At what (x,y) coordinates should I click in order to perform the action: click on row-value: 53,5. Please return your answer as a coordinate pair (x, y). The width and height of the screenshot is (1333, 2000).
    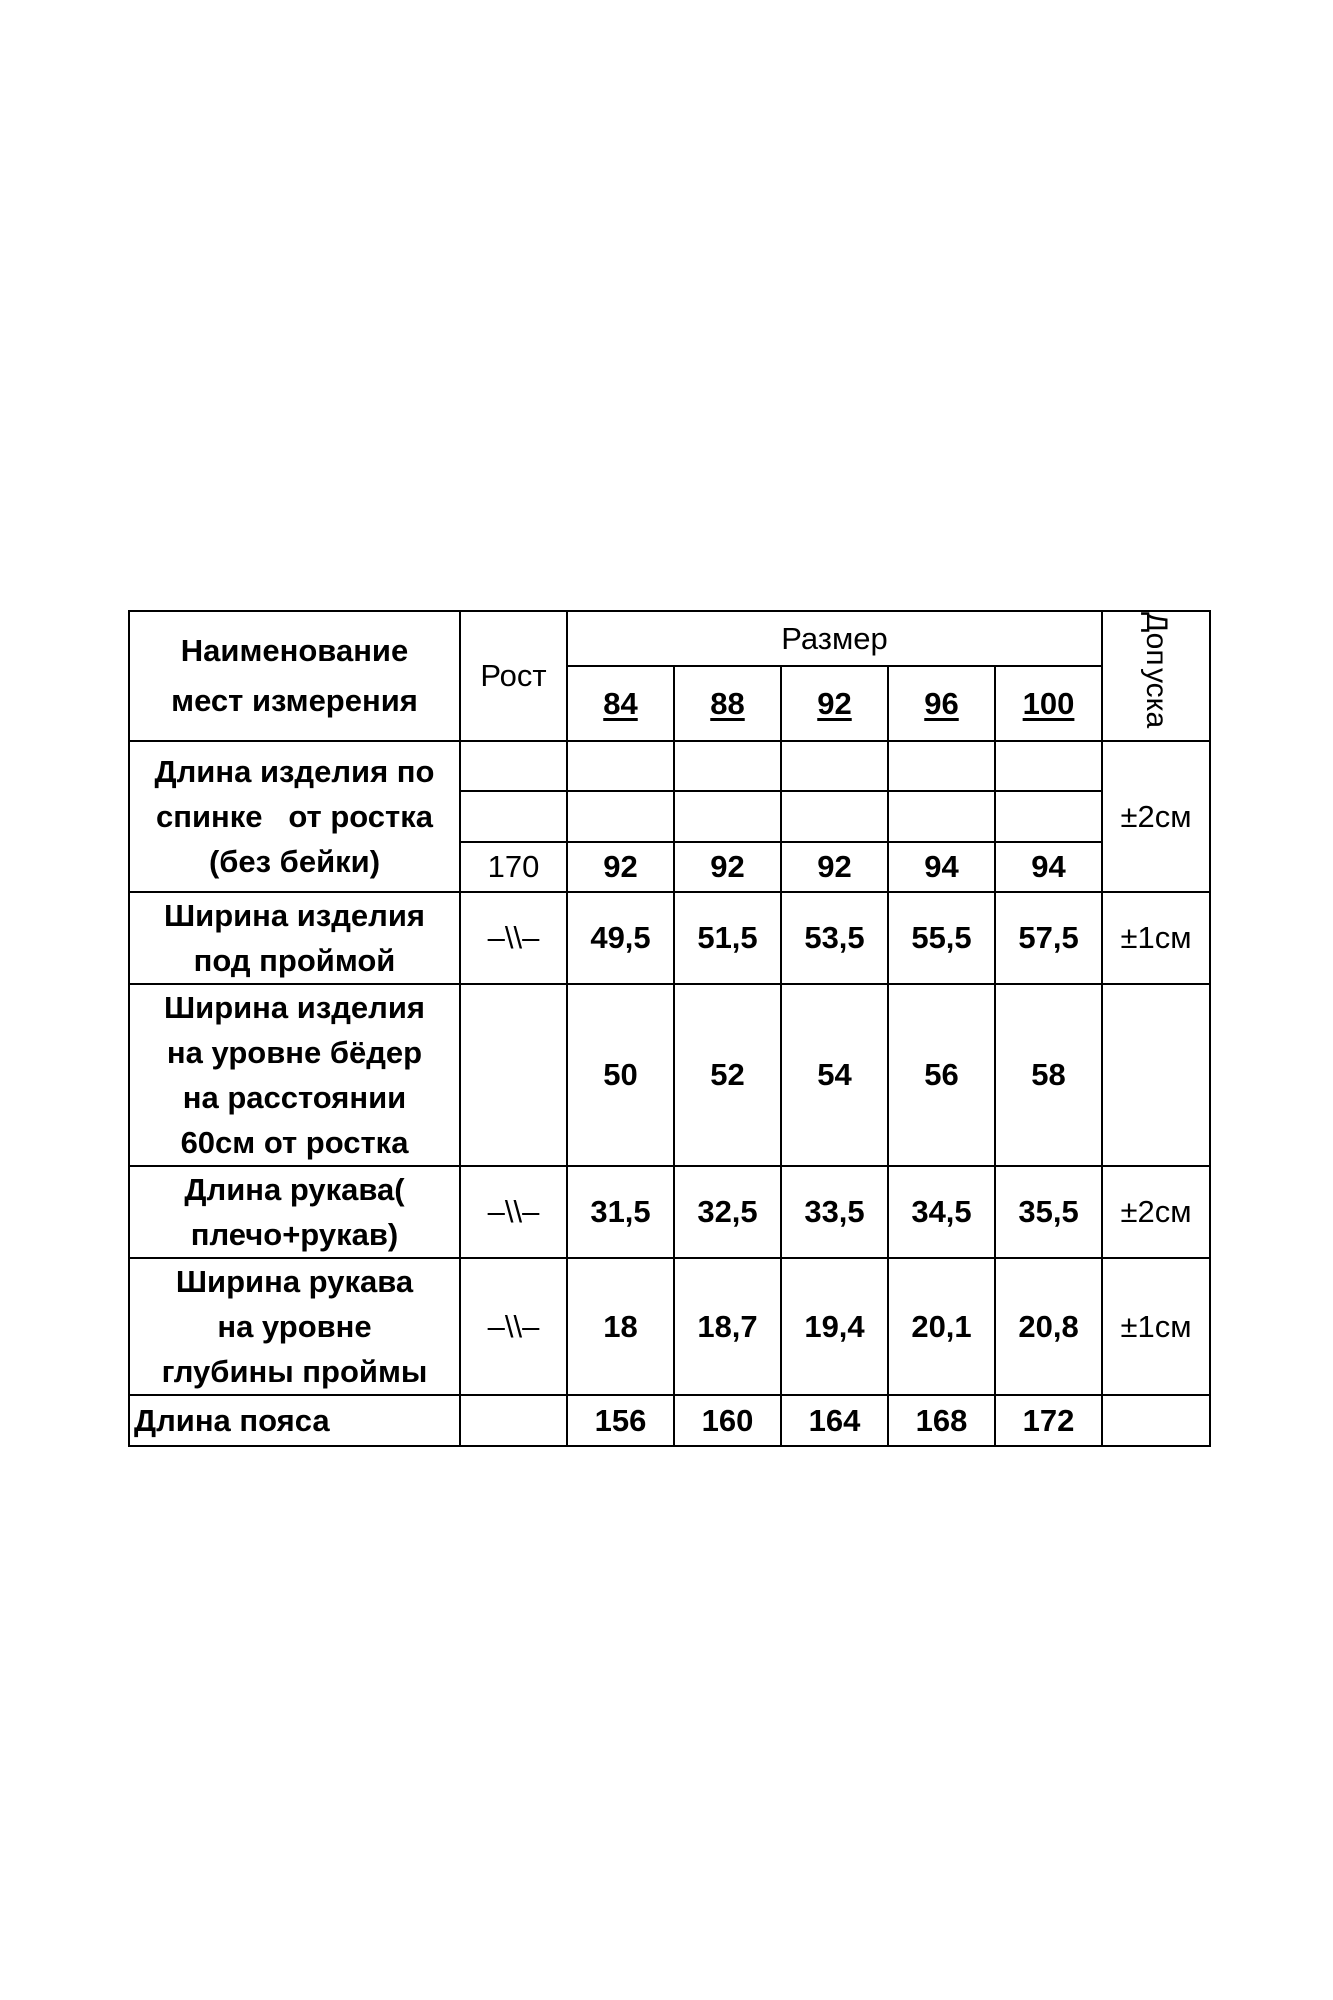
    Looking at the image, I should click on (834, 937).